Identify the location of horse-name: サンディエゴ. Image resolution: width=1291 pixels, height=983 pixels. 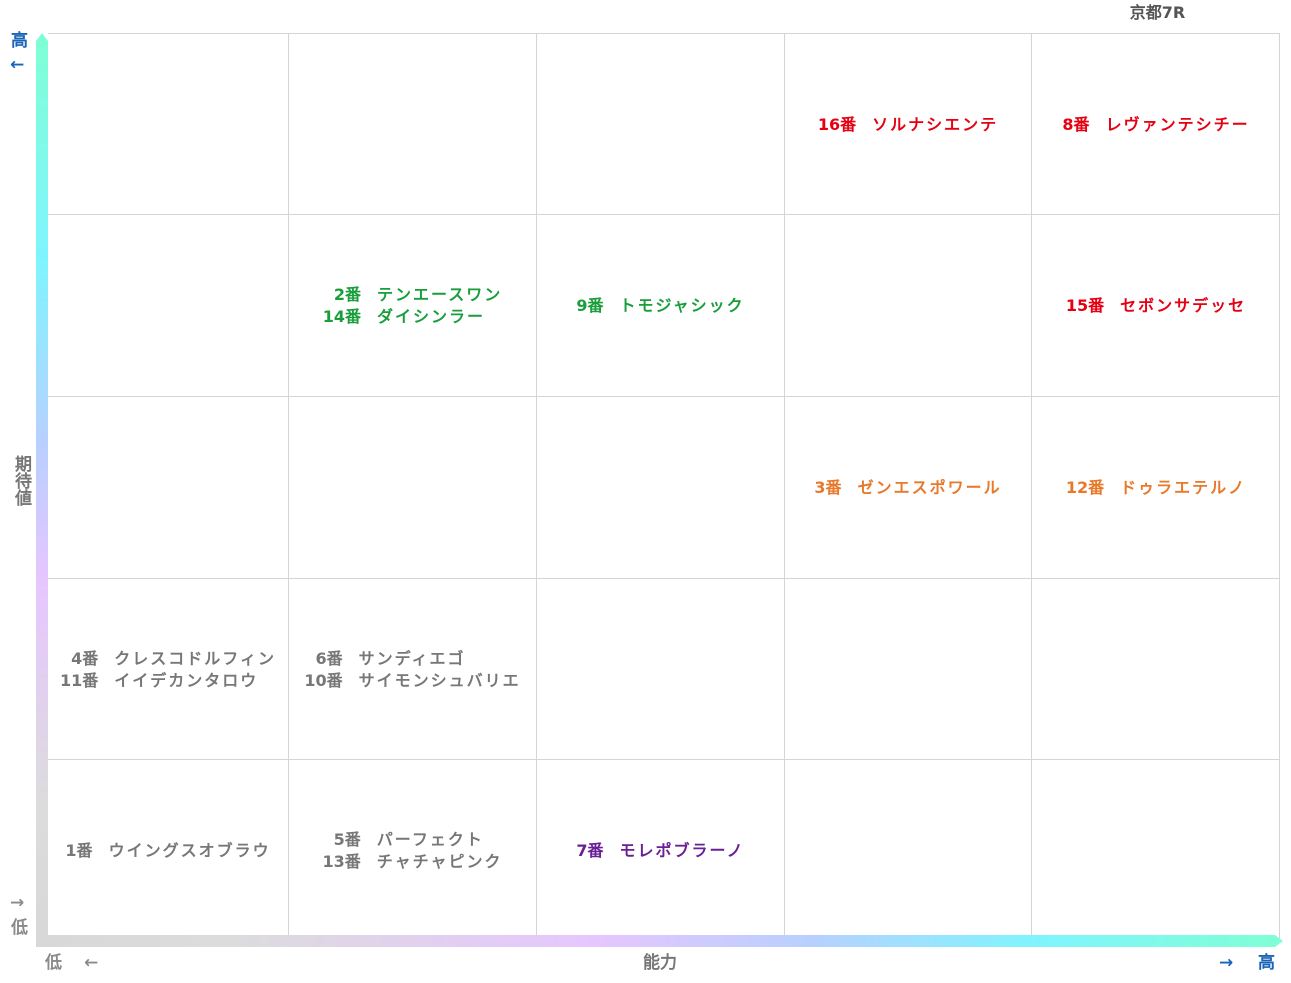
(412, 658).